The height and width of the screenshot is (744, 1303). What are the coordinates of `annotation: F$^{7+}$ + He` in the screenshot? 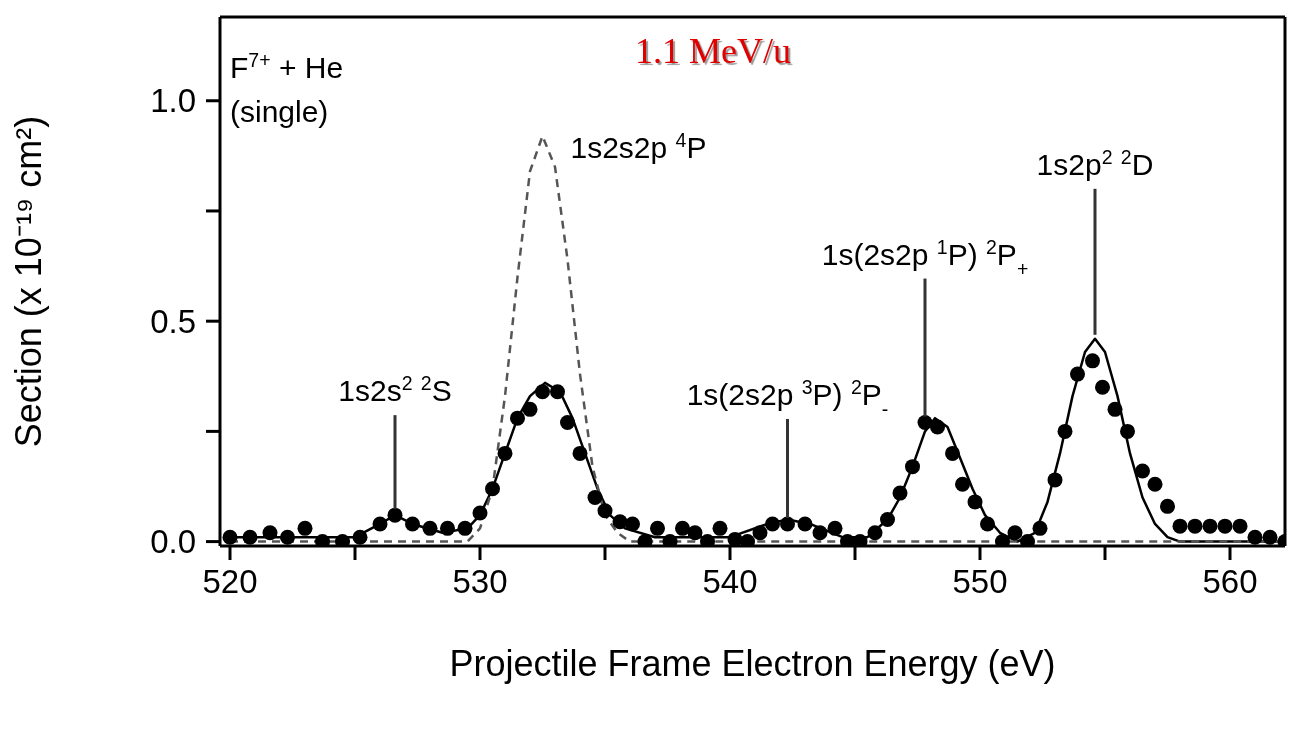 It's located at (287, 66).